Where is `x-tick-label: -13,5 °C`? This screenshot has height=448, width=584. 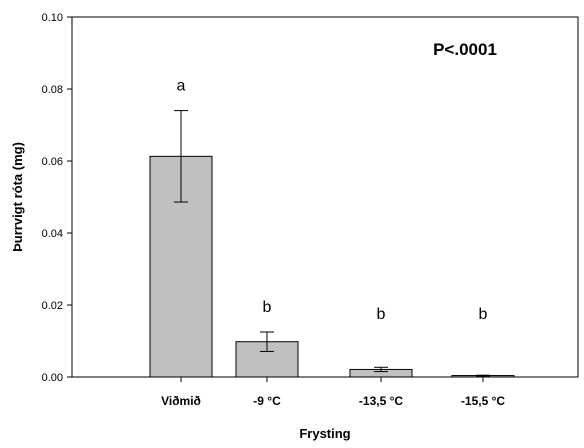
x-tick-label: -13,5 °C is located at coordinates (381, 401).